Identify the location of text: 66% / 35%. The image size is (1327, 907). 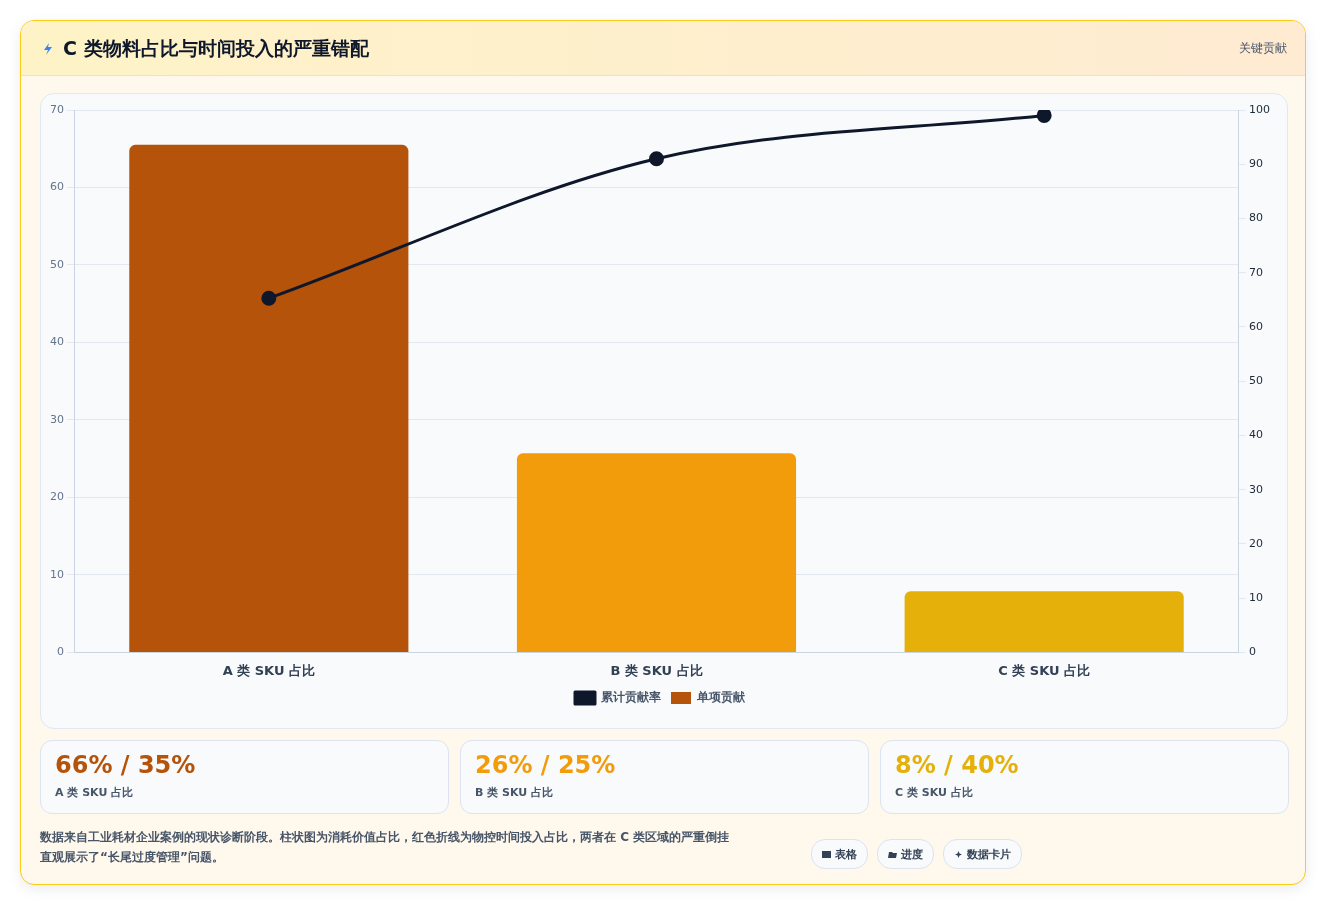
(125, 765).